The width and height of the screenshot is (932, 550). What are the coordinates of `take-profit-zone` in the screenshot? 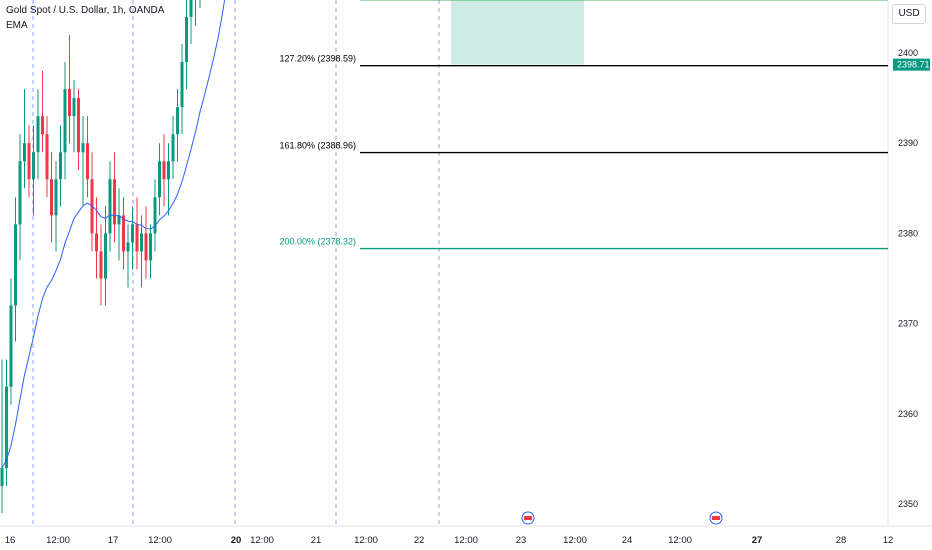 It's located at (517, 32).